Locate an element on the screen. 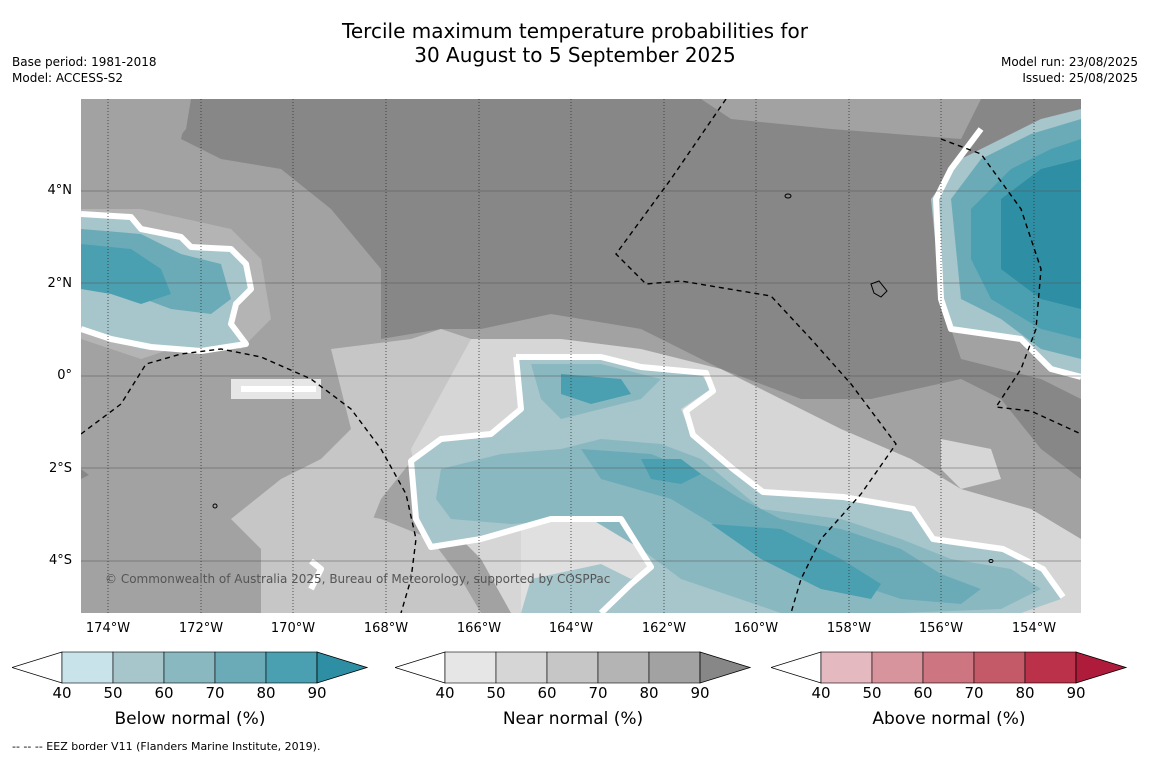 Image resolution: width=1150 pixels, height=758 pixels. contour-east is located at coordinates (1007, 253).